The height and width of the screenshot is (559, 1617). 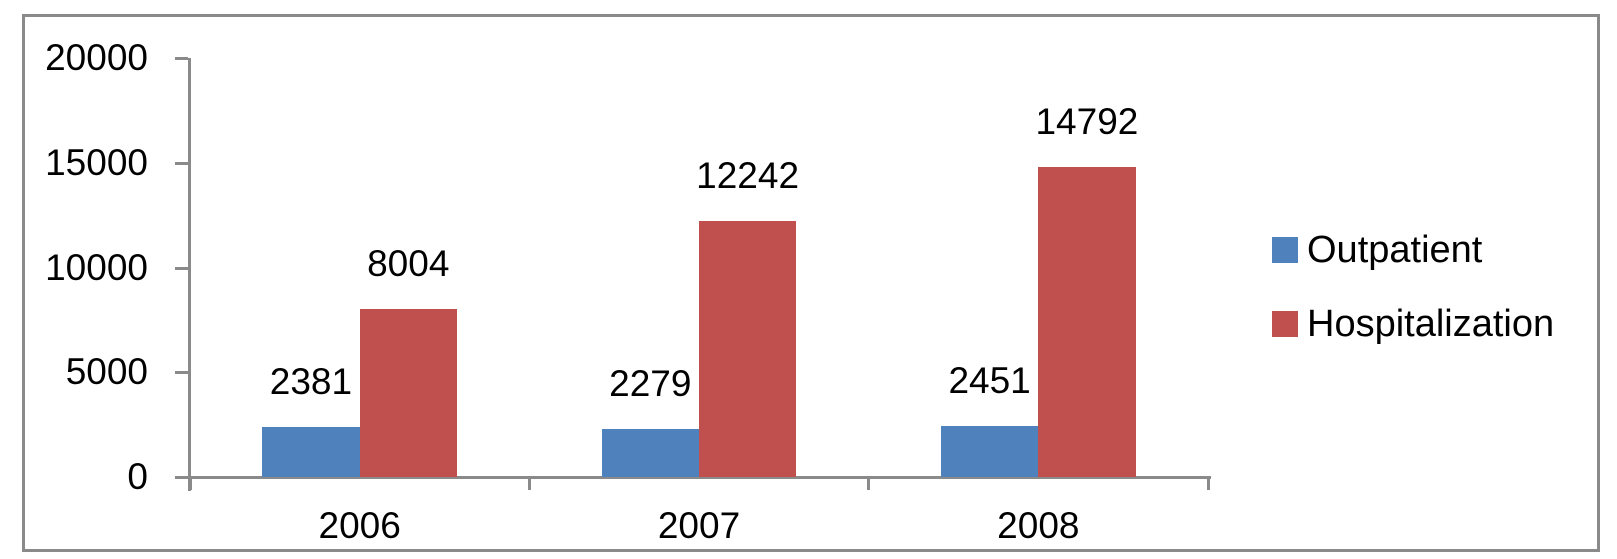 I want to click on x-axis-label: 2006, so click(x=359, y=525).